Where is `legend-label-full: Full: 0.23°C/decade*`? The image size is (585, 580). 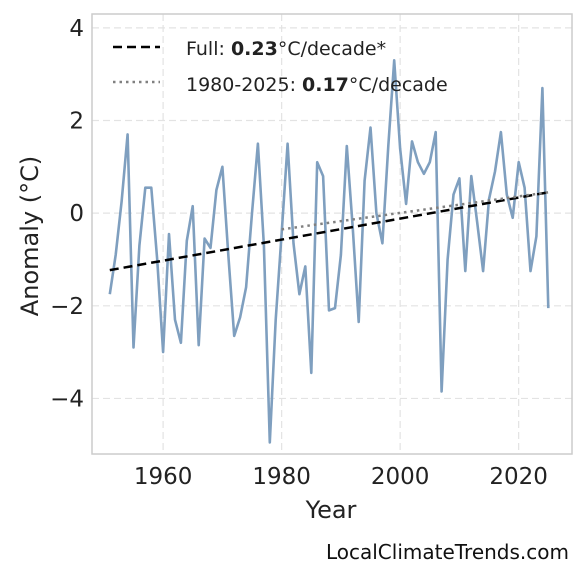
legend-label-full: Full: 0.23°C/decade* is located at coordinates (286, 49).